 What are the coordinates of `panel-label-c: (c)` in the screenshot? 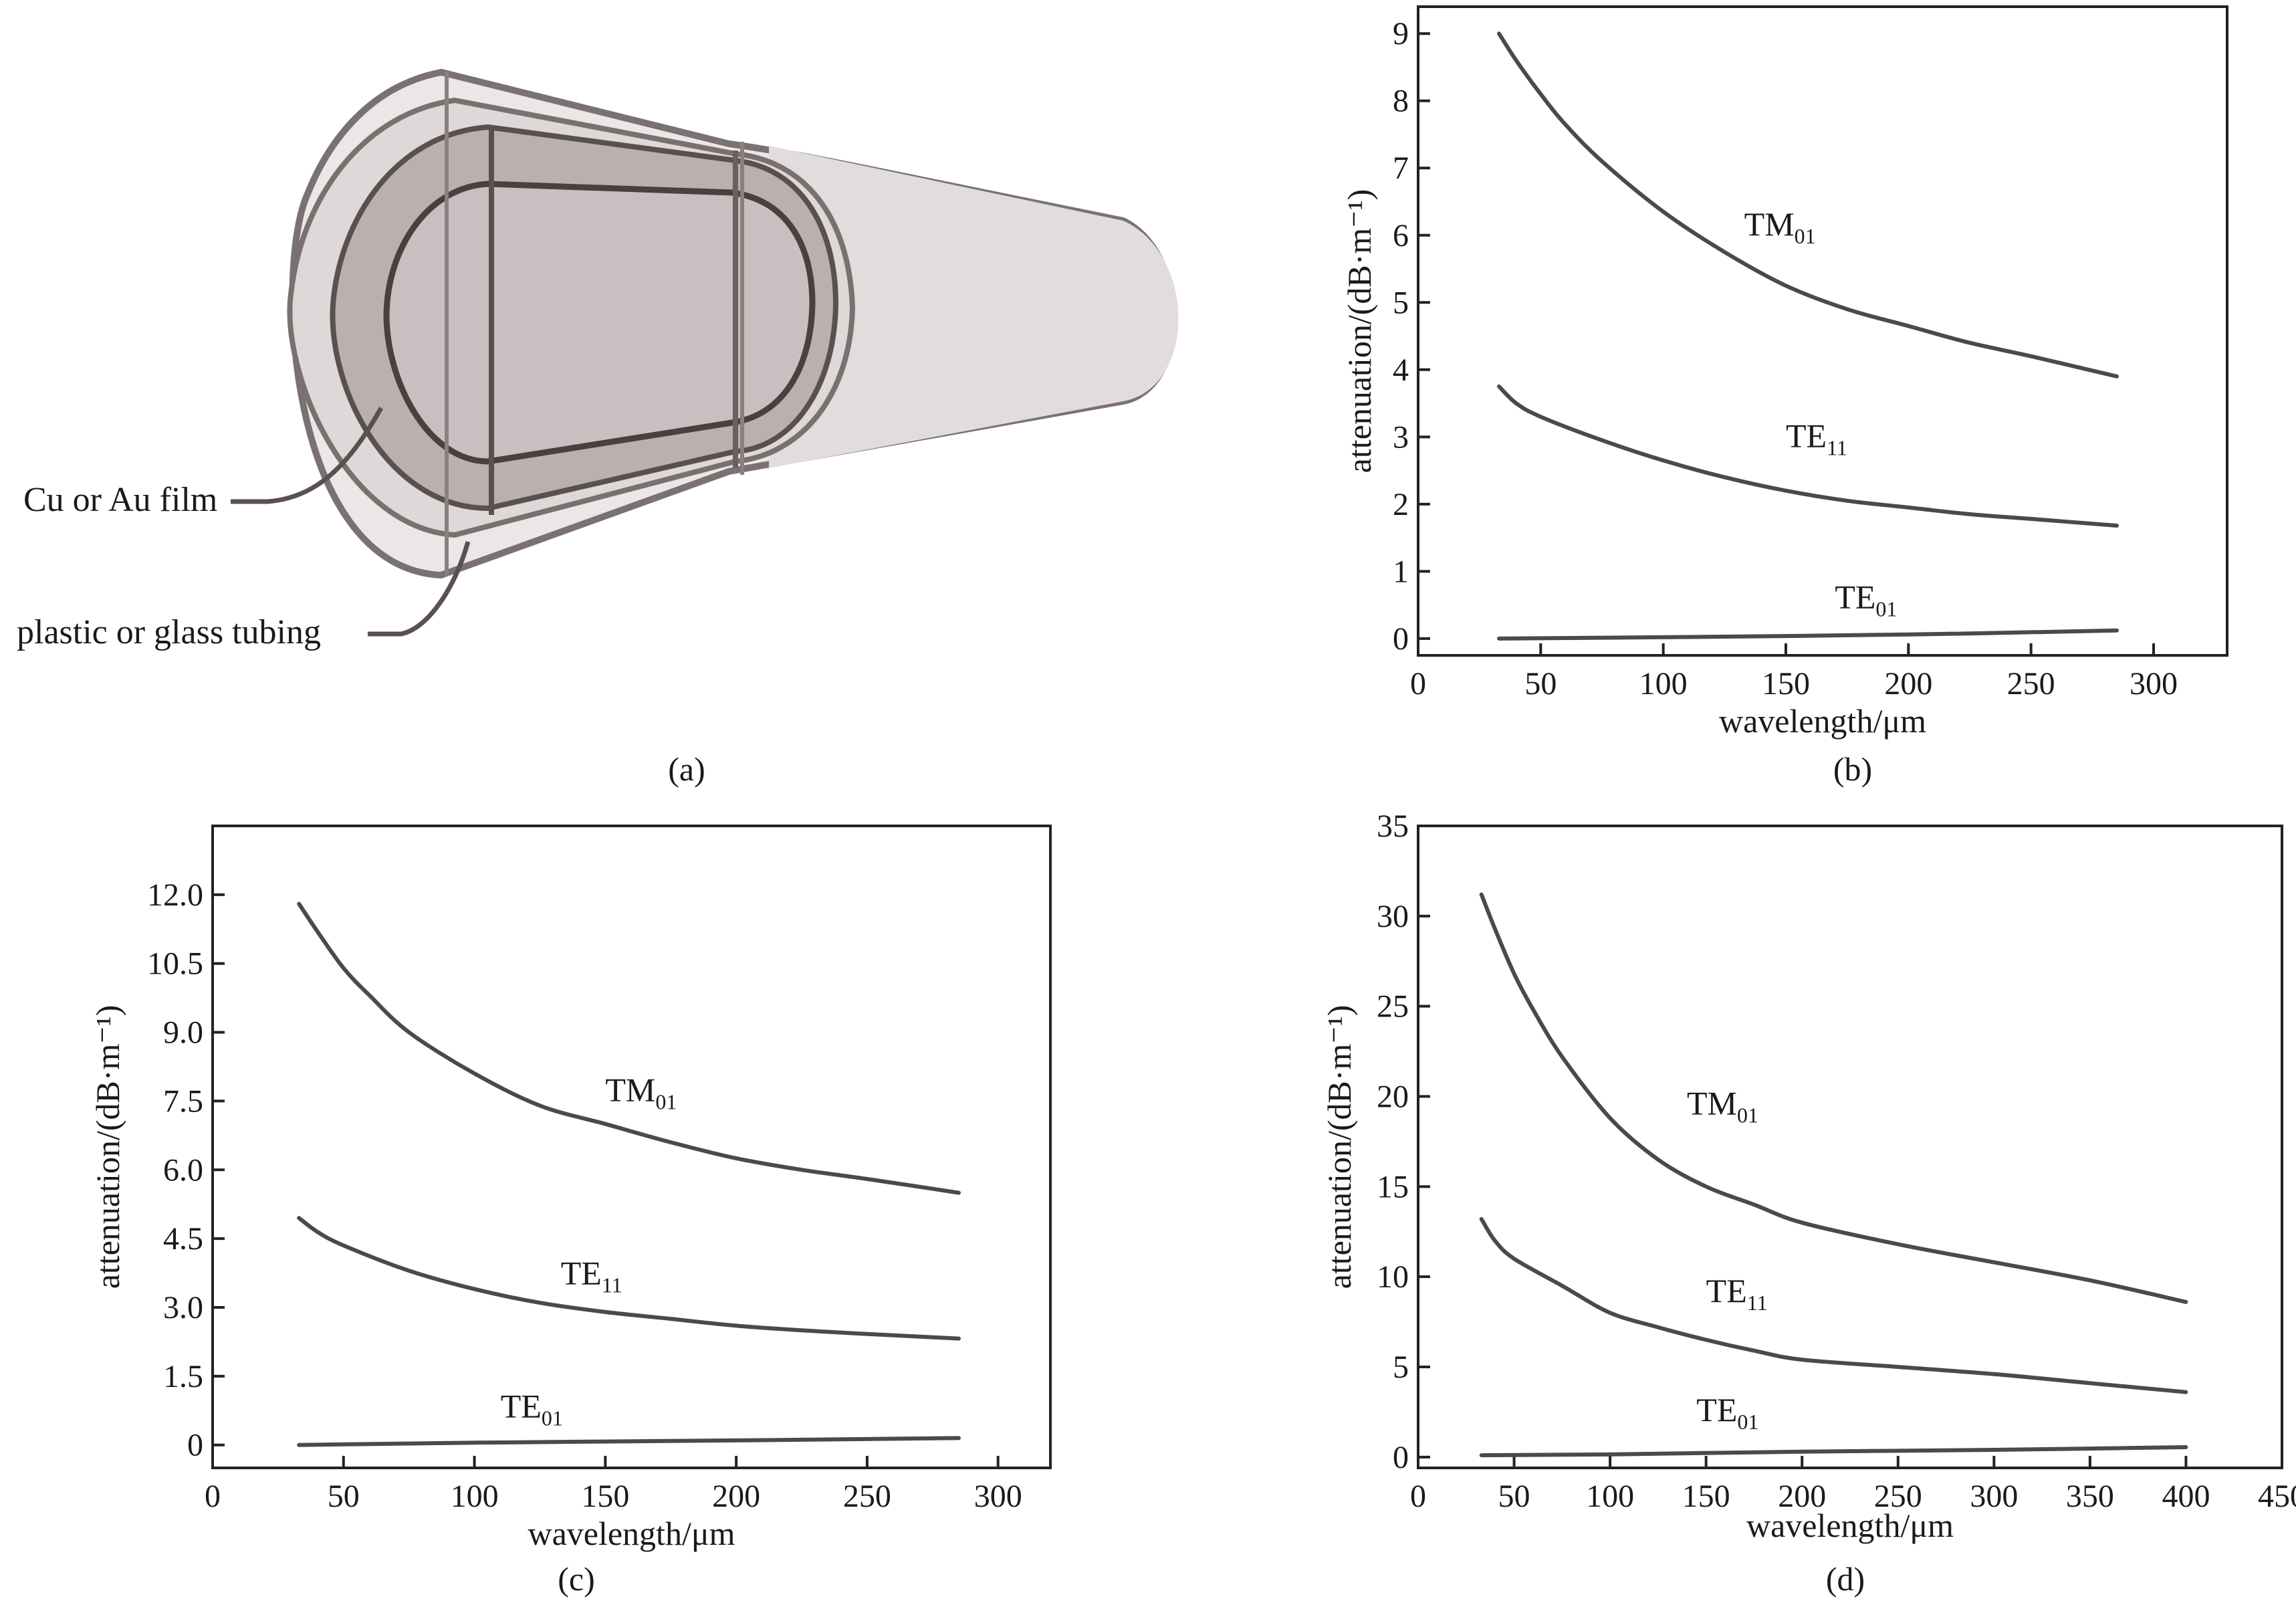 It's located at (576, 1579).